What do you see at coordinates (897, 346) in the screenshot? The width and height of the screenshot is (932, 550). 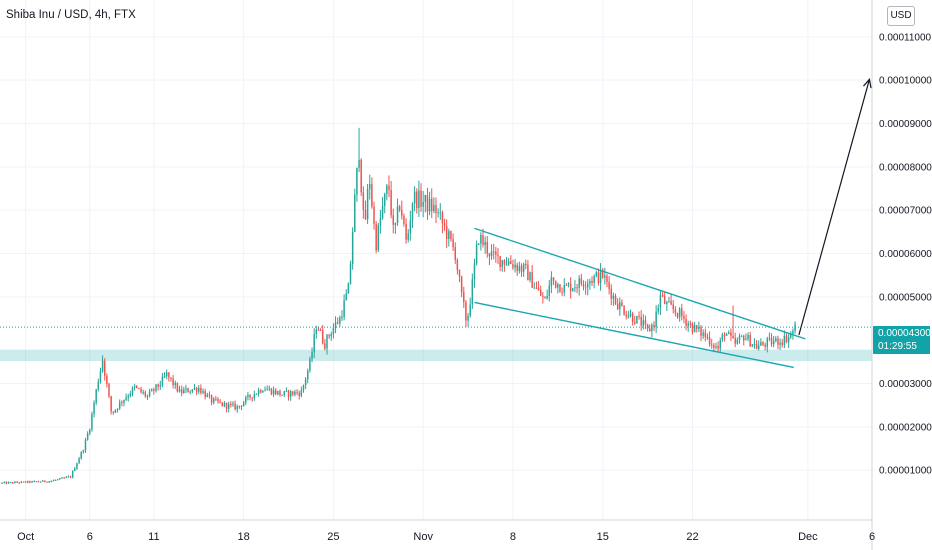 I see `bar-countdown: 01:29:55` at bounding box center [897, 346].